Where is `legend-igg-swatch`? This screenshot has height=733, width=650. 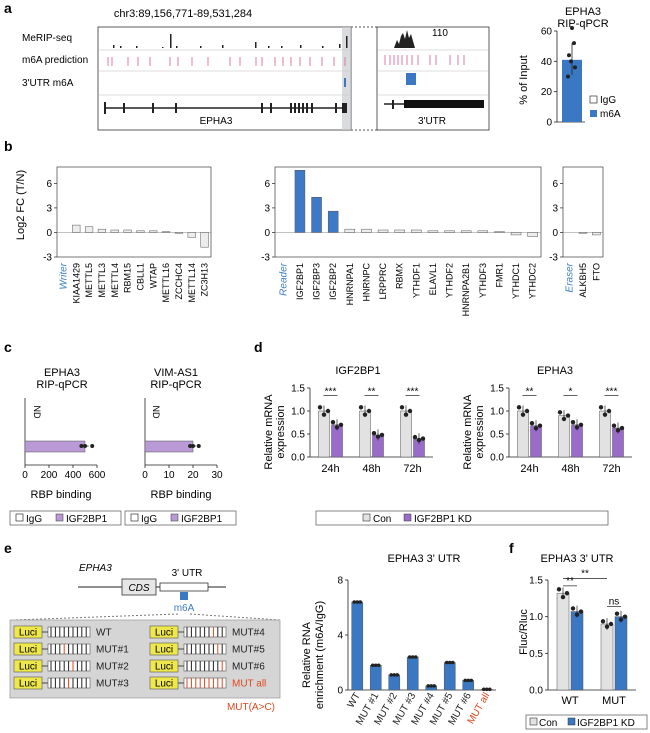
legend-igg-swatch is located at coordinates (593, 99).